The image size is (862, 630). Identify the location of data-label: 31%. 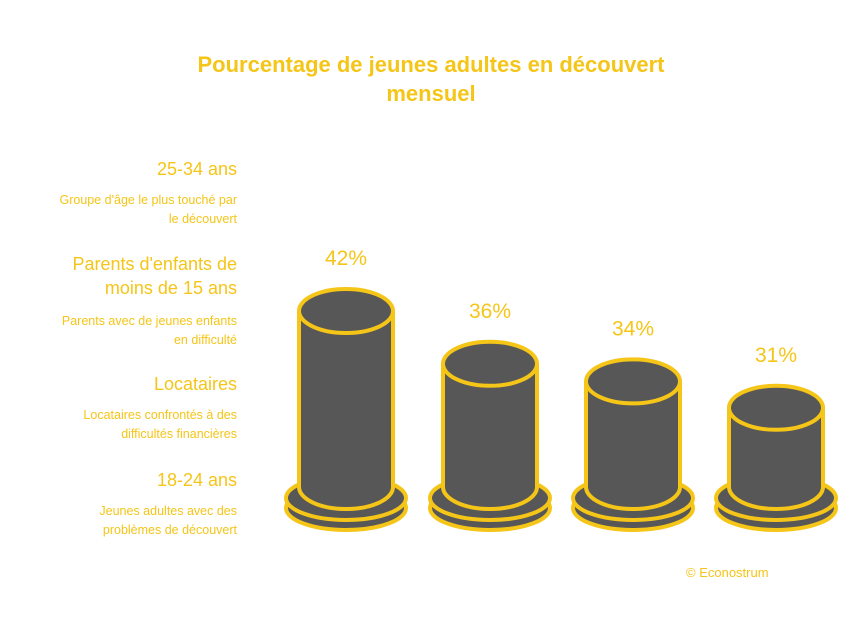
(776, 355).